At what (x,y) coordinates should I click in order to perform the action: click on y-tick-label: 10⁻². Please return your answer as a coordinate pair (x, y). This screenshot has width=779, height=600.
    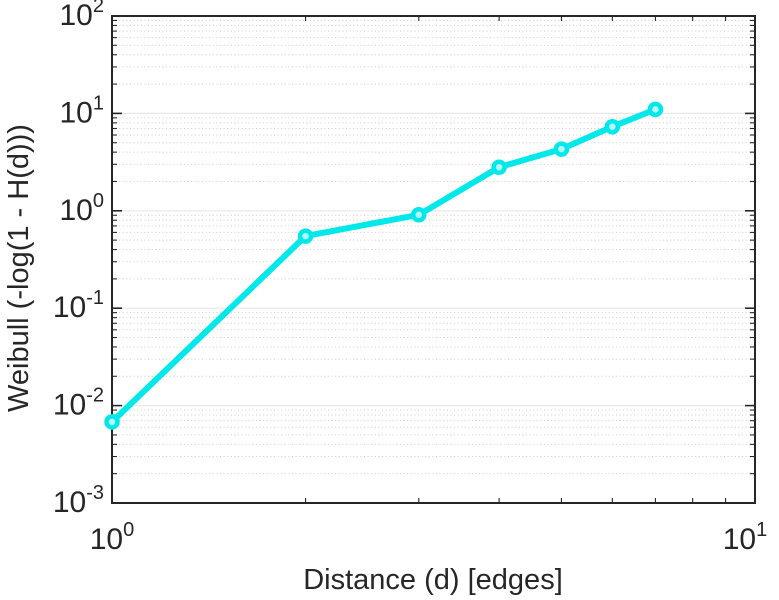
    Looking at the image, I should click on (78, 403).